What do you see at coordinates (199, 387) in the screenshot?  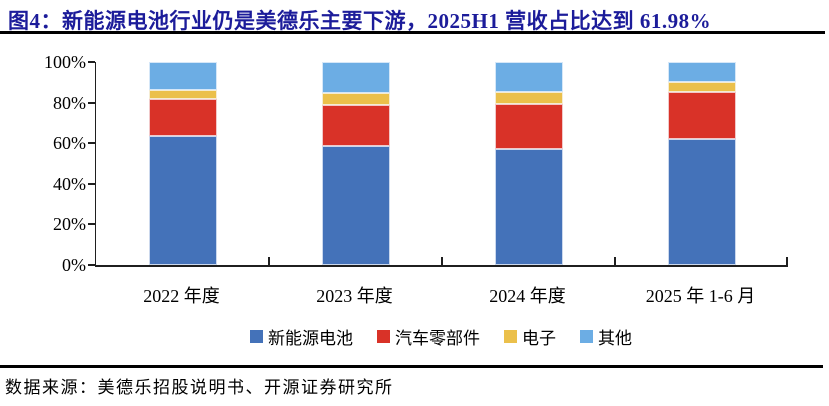 I see `source-note: 数据来源：美德乐招股说明书、开源证券研究所` at bounding box center [199, 387].